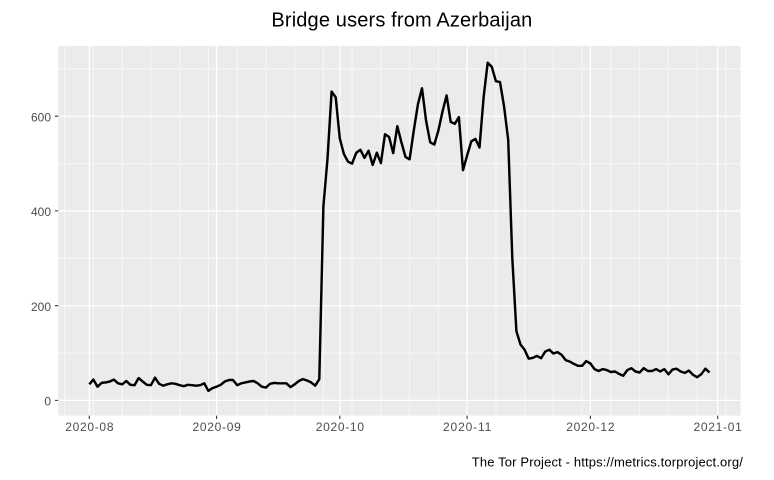  I want to click on svg-text: 0, so click(47, 402).